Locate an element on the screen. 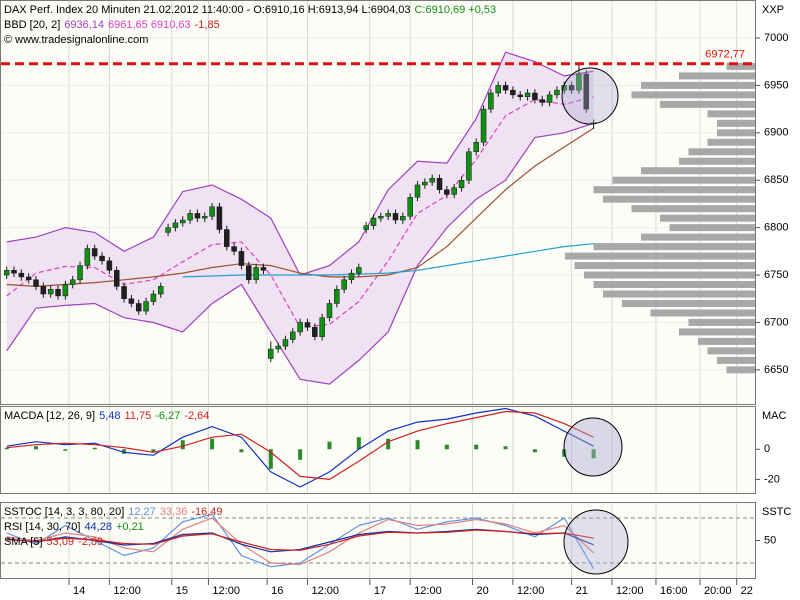 This screenshot has width=800, height=600. legend-segment: 6961,65 6910,63 is located at coordinates (149, 25).